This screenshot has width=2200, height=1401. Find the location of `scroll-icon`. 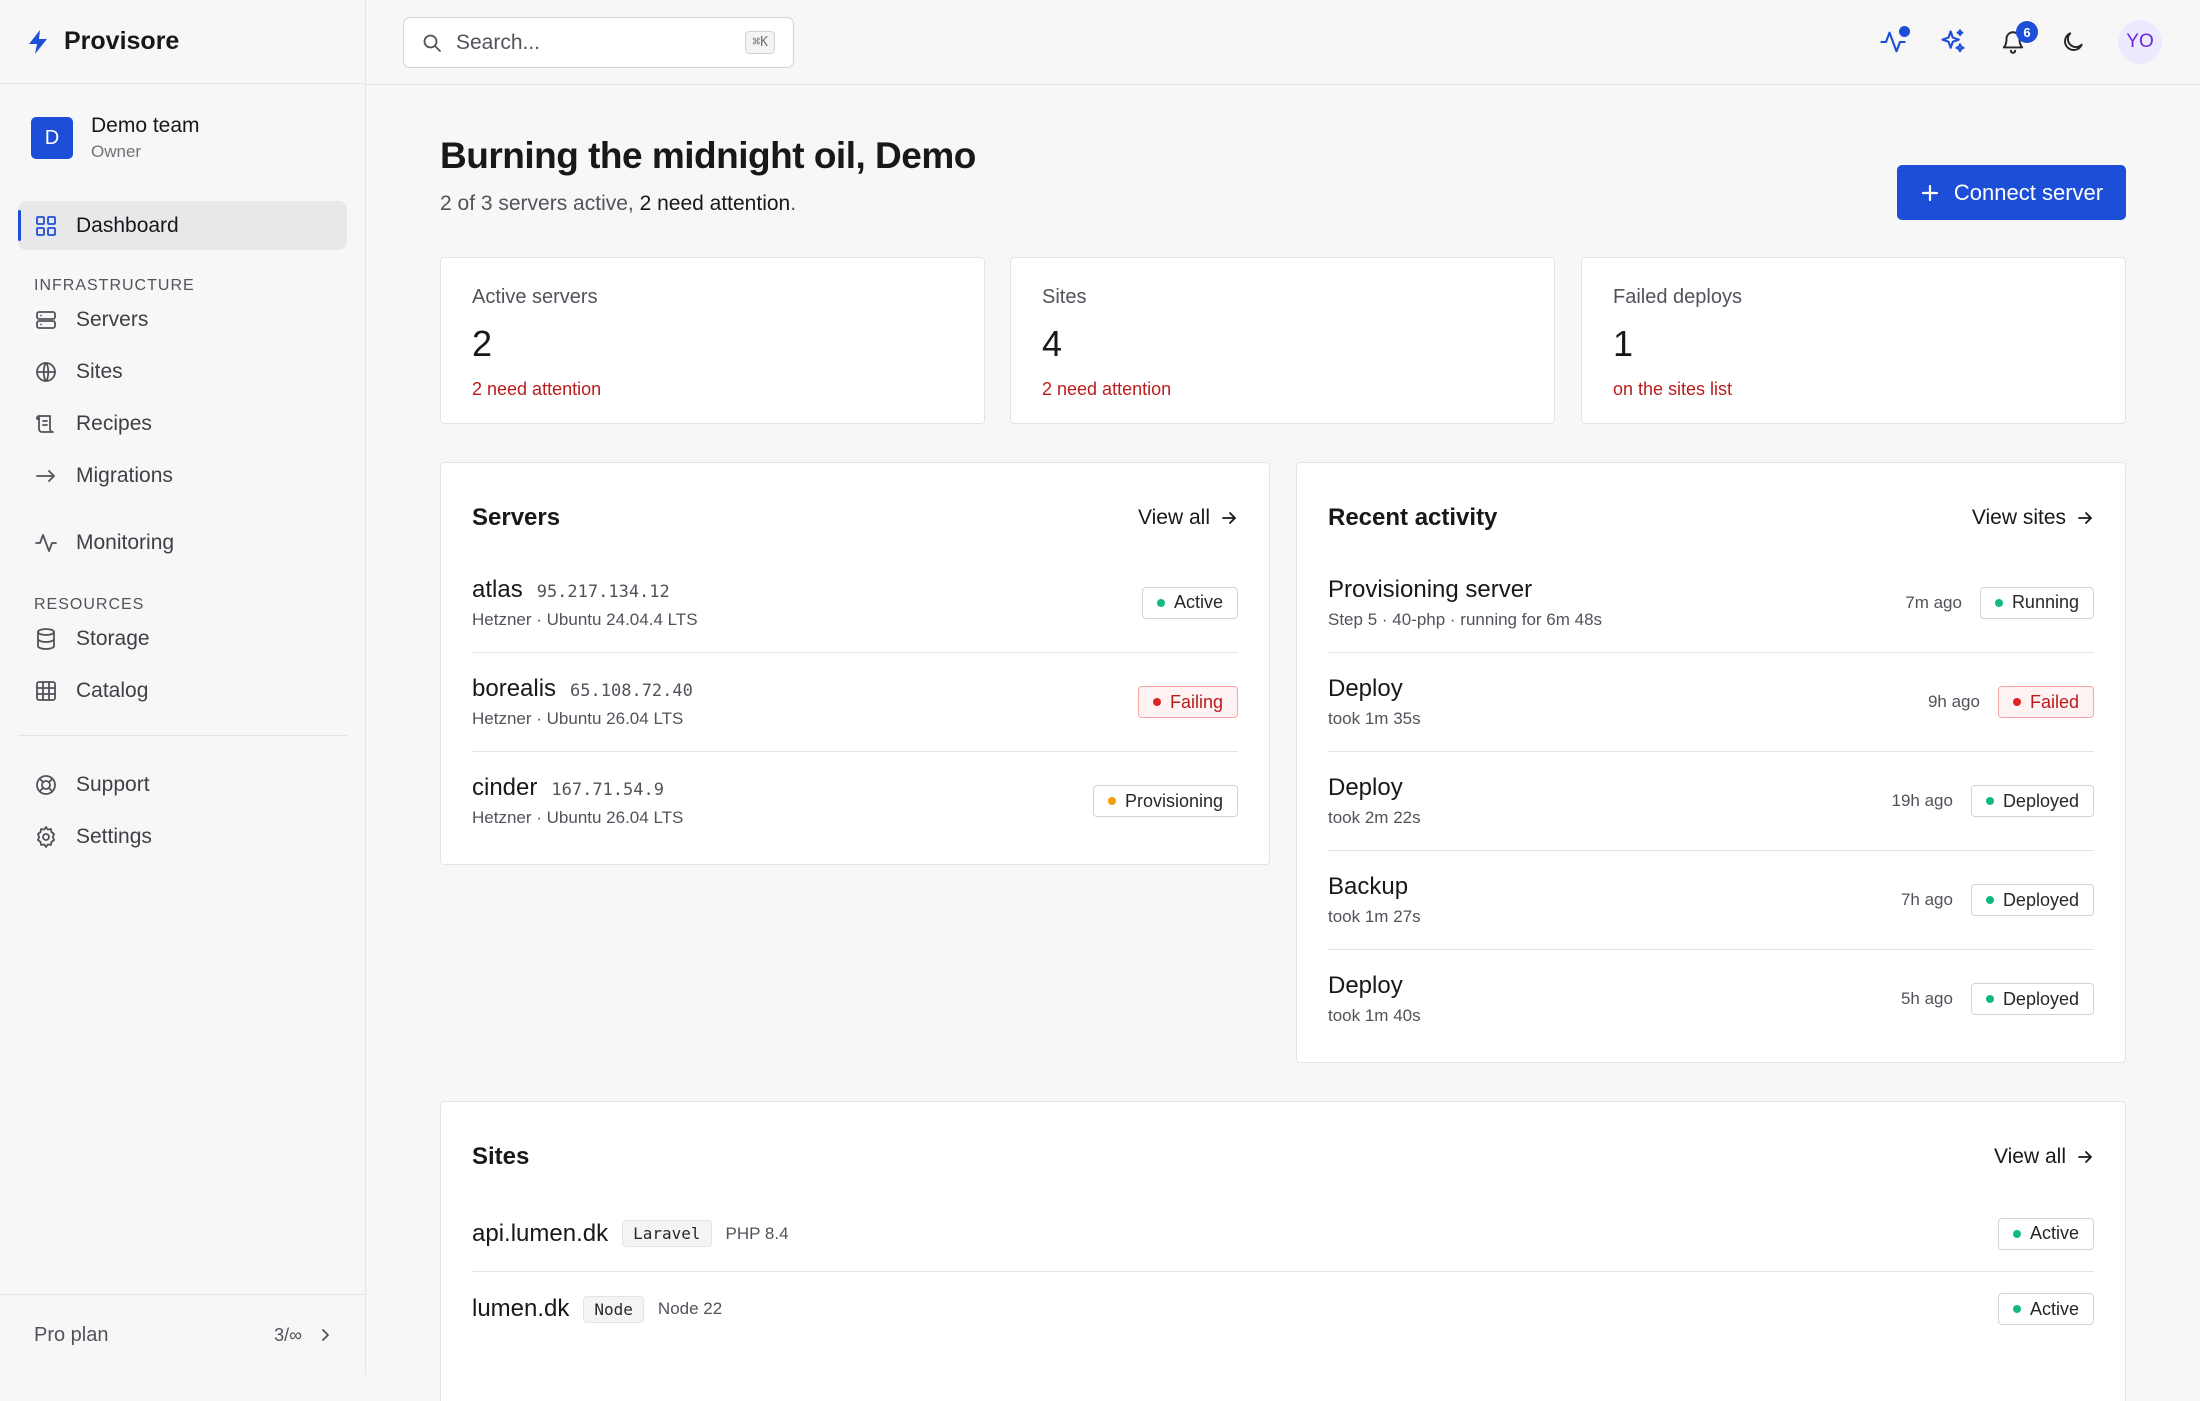

scroll-icon is located at coordinates (46, 424).